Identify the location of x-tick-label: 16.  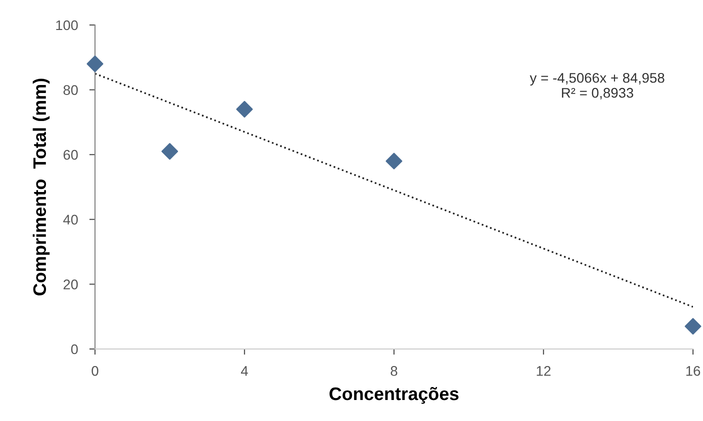
(693, 371).